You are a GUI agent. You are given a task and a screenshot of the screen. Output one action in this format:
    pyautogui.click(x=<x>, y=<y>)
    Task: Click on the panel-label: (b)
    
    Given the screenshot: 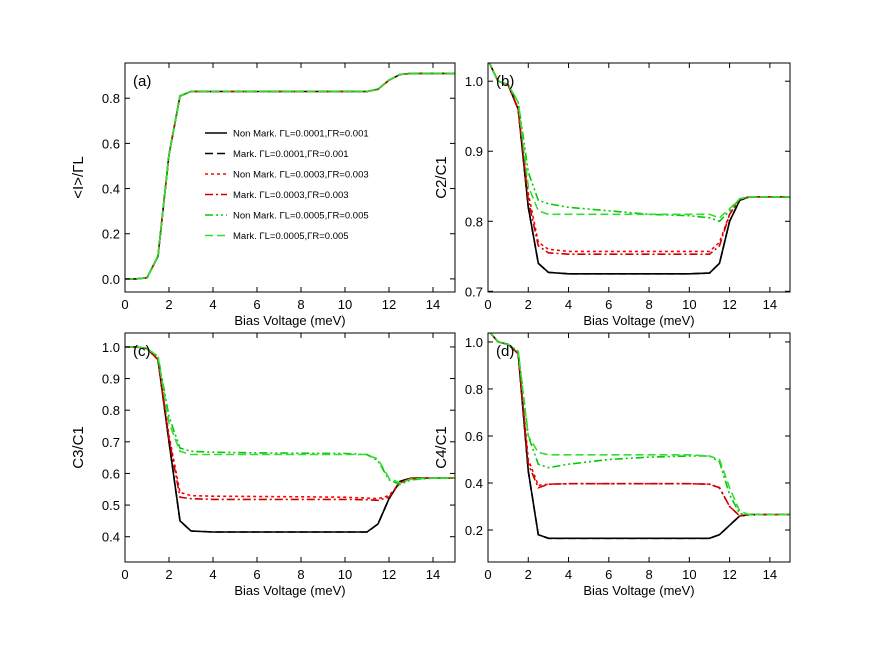 What is the action you would take?
    pyautogui.click(x=505, y=81)
    